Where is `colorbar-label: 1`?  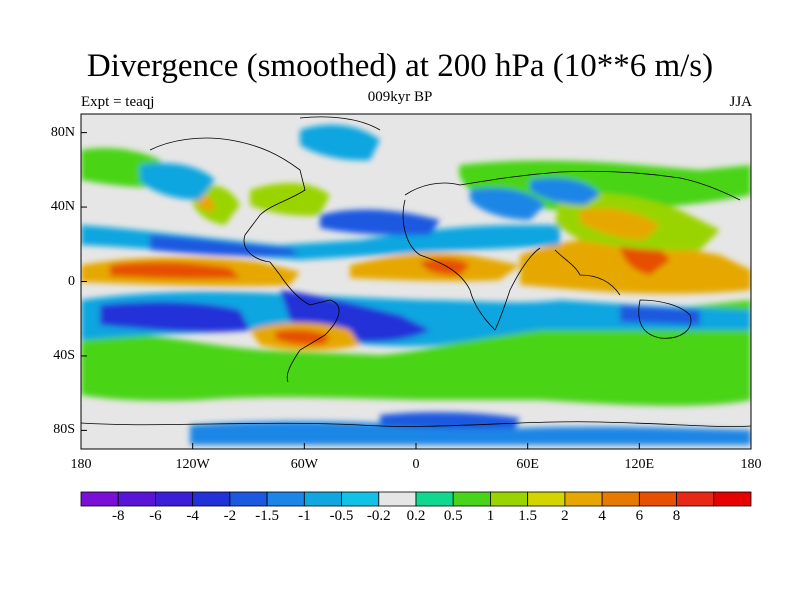 colorbar-label: 1 is located at coordinates (490, 516).